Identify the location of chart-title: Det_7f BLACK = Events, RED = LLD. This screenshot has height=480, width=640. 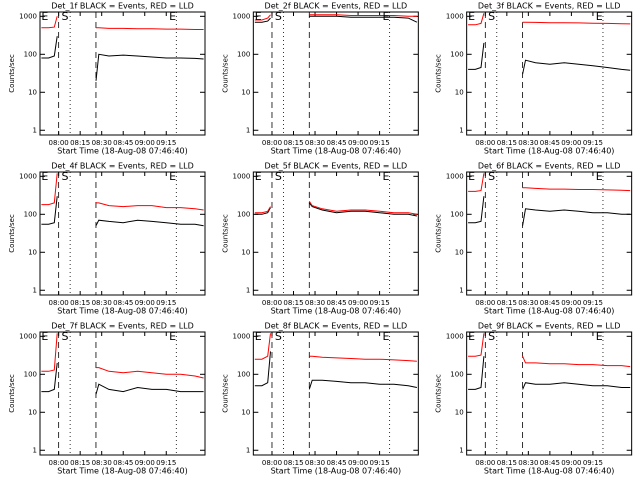
(122, 326).